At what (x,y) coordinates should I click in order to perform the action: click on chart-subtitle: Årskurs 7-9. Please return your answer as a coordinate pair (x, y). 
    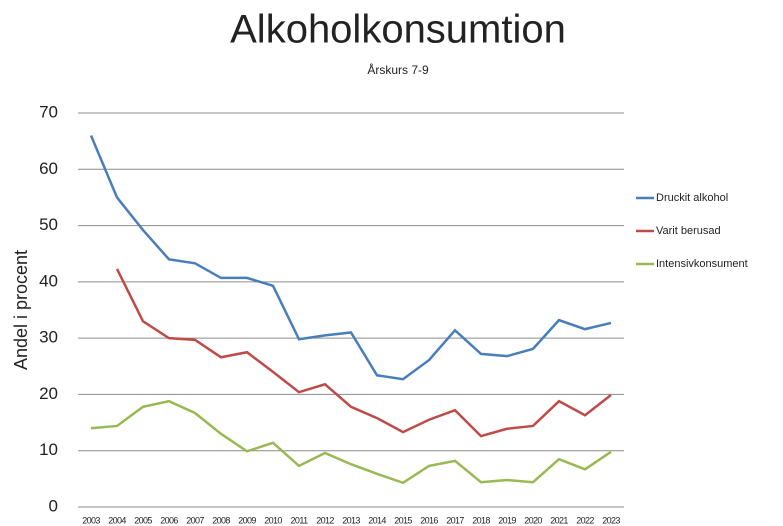
    Looking at the image, I should click on (398, 69).